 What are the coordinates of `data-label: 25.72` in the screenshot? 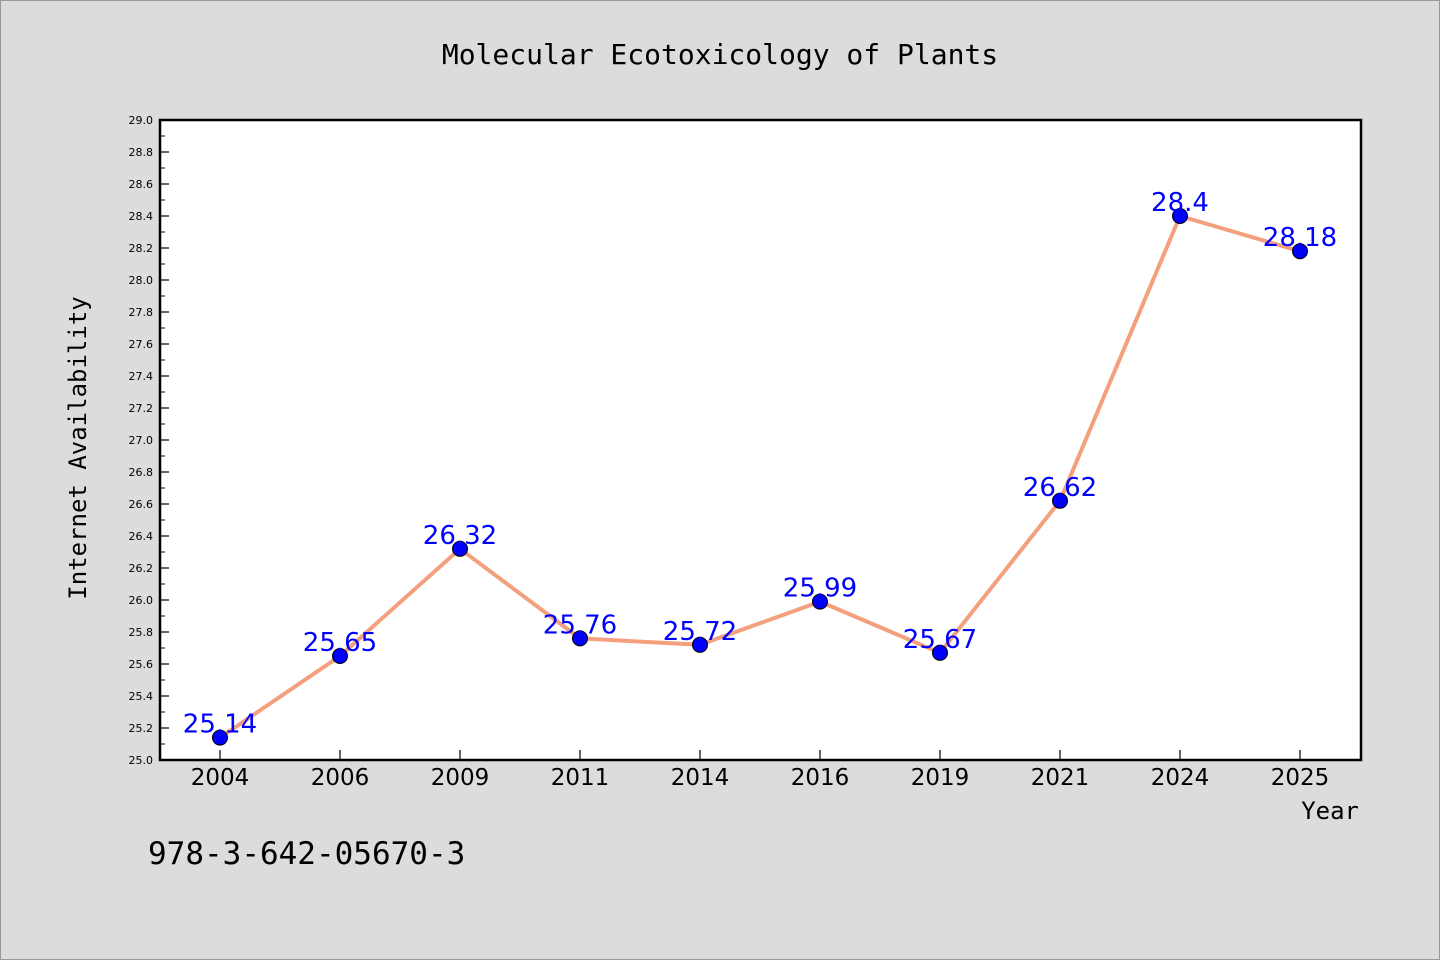 It's located at (700, 632).